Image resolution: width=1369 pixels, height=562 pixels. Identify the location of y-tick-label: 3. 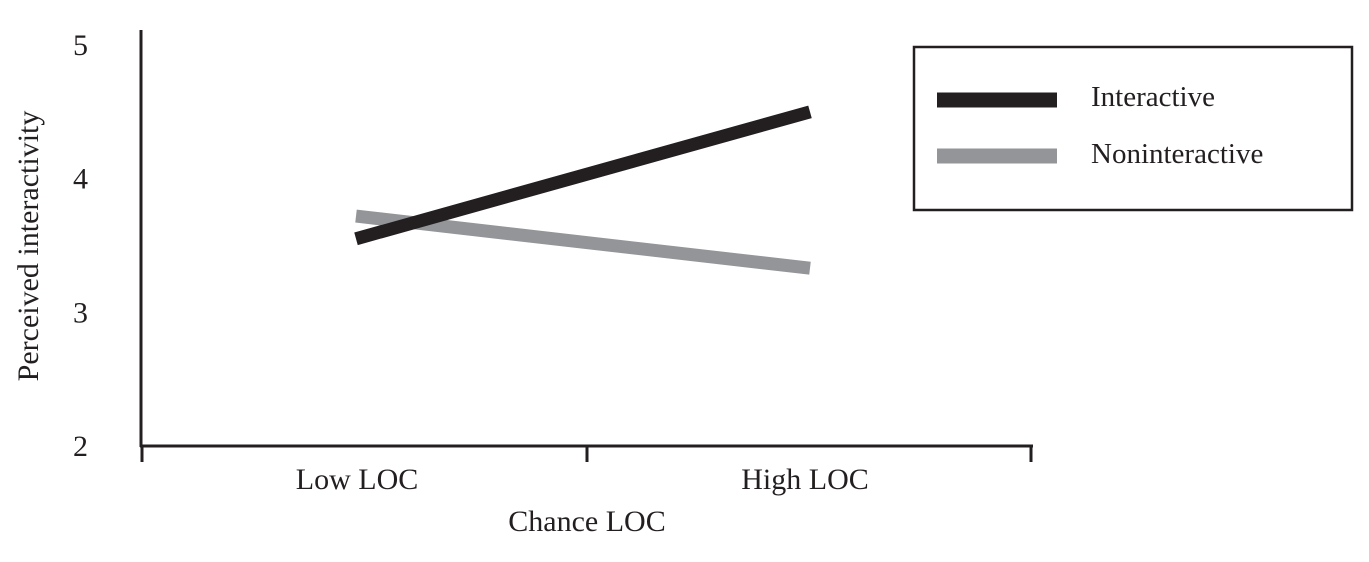
(80, 312).